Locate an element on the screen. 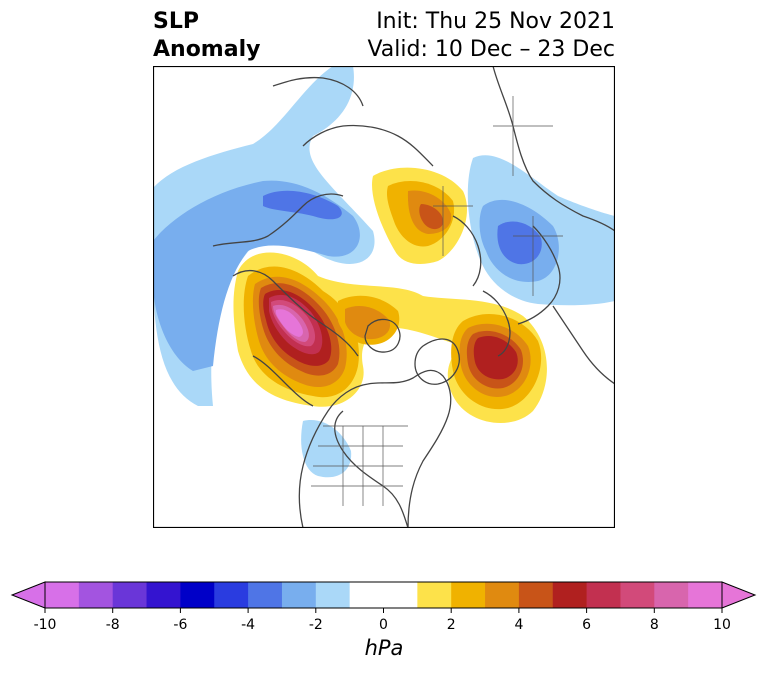  colorbar-ticks: -10 -8 -6 -4 -2 0 2 4 6 8 10 is located at coordinates (382, 620).